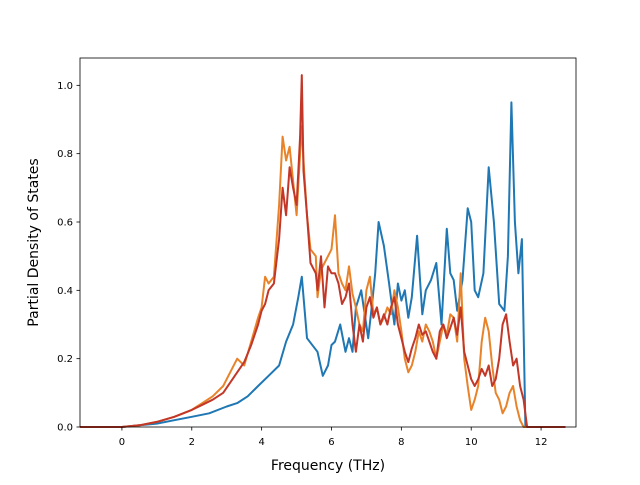  Describe the element at coordinates (65, 86) in the screenshot. I see `y-tick-label: 1.0` at that location.